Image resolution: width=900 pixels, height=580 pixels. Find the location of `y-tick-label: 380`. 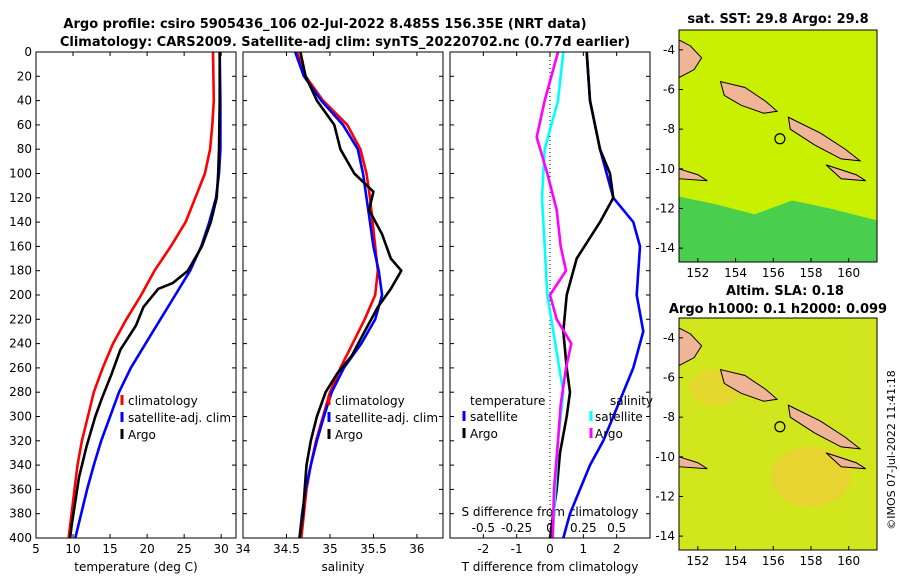

y-tick-label: 380 is located at coordinates (20, 514).